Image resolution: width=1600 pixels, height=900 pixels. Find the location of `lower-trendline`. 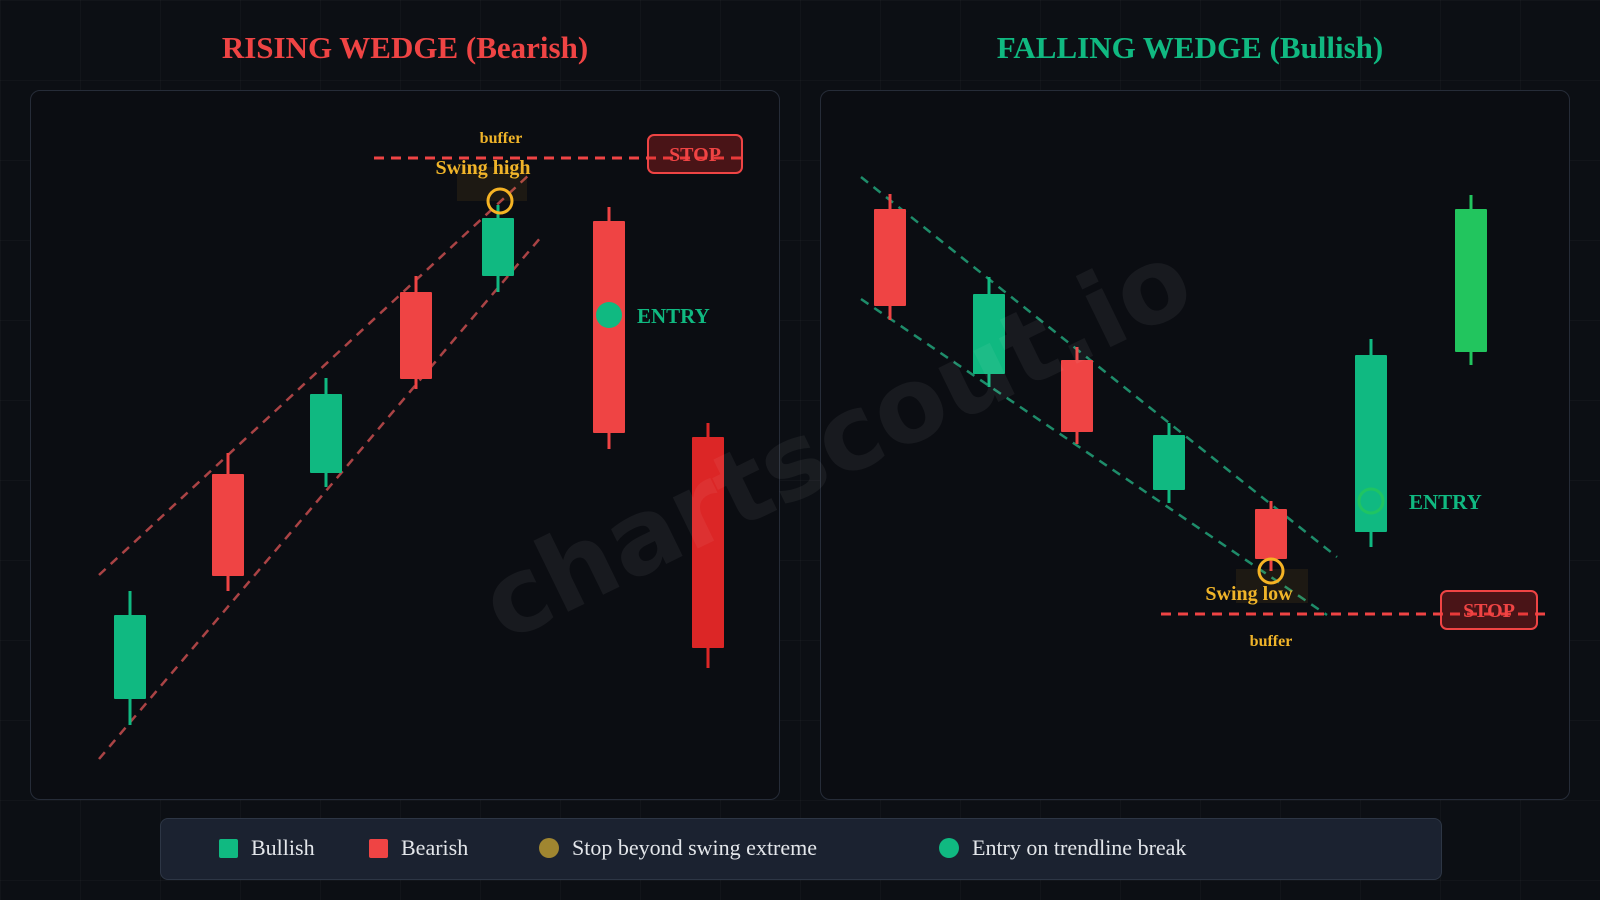

lower-trendline is located at coordinates (1094, 457).